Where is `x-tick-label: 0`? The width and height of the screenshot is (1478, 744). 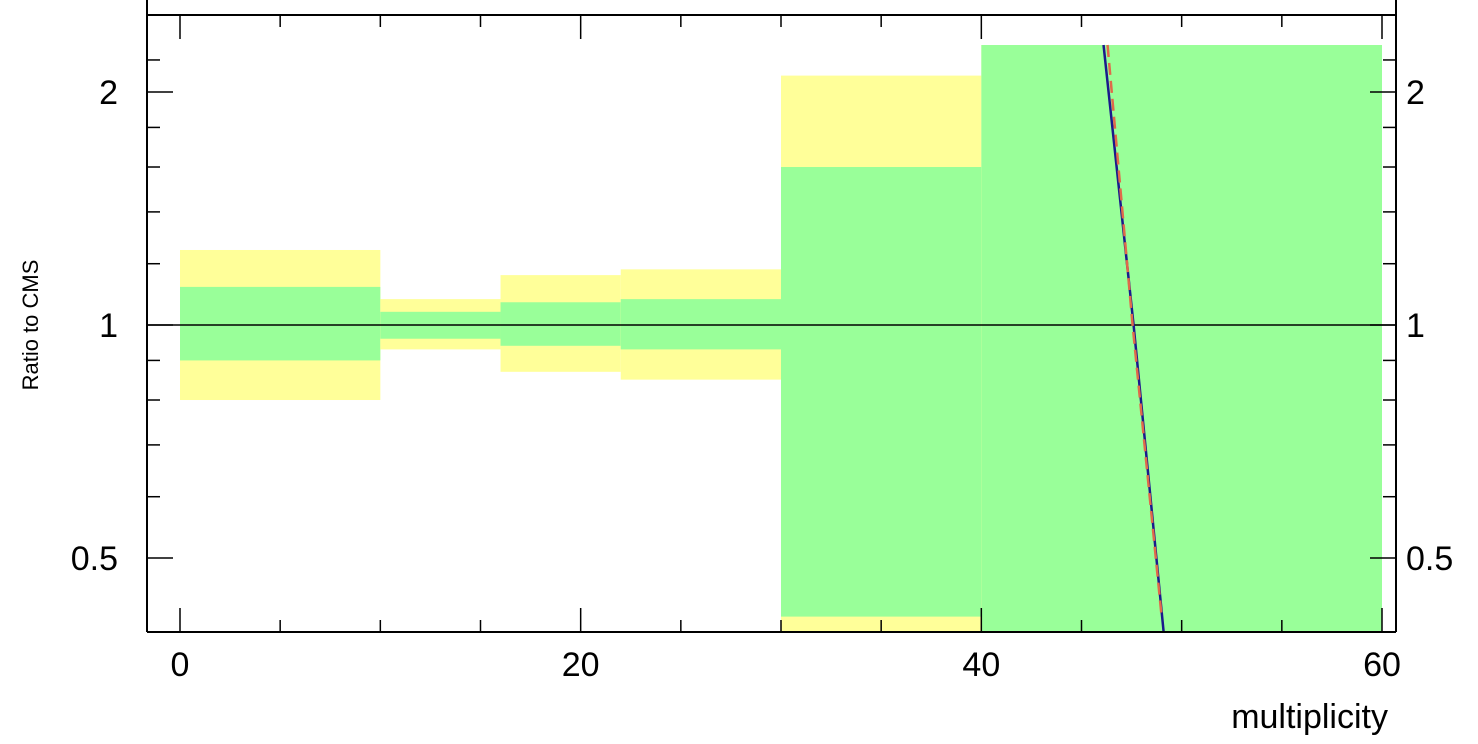 x-tick-label: 0 is located at coordinates (180, 665).